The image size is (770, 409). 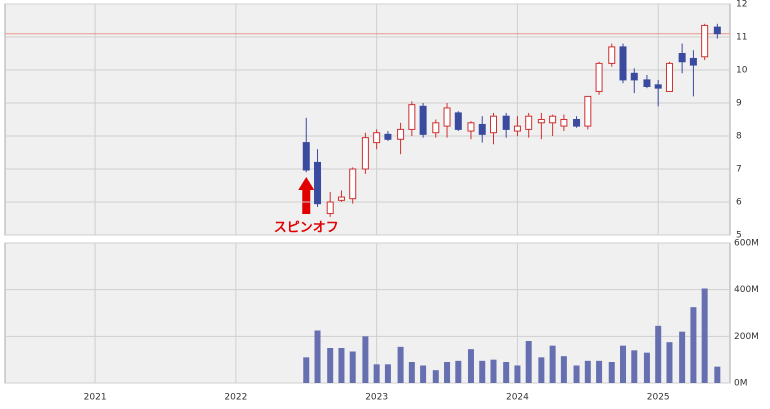 What do you see at coordinates (746, 290) in the screenshot?
I see `y2-tick-label: 400M` at bounding box center [746, 290].